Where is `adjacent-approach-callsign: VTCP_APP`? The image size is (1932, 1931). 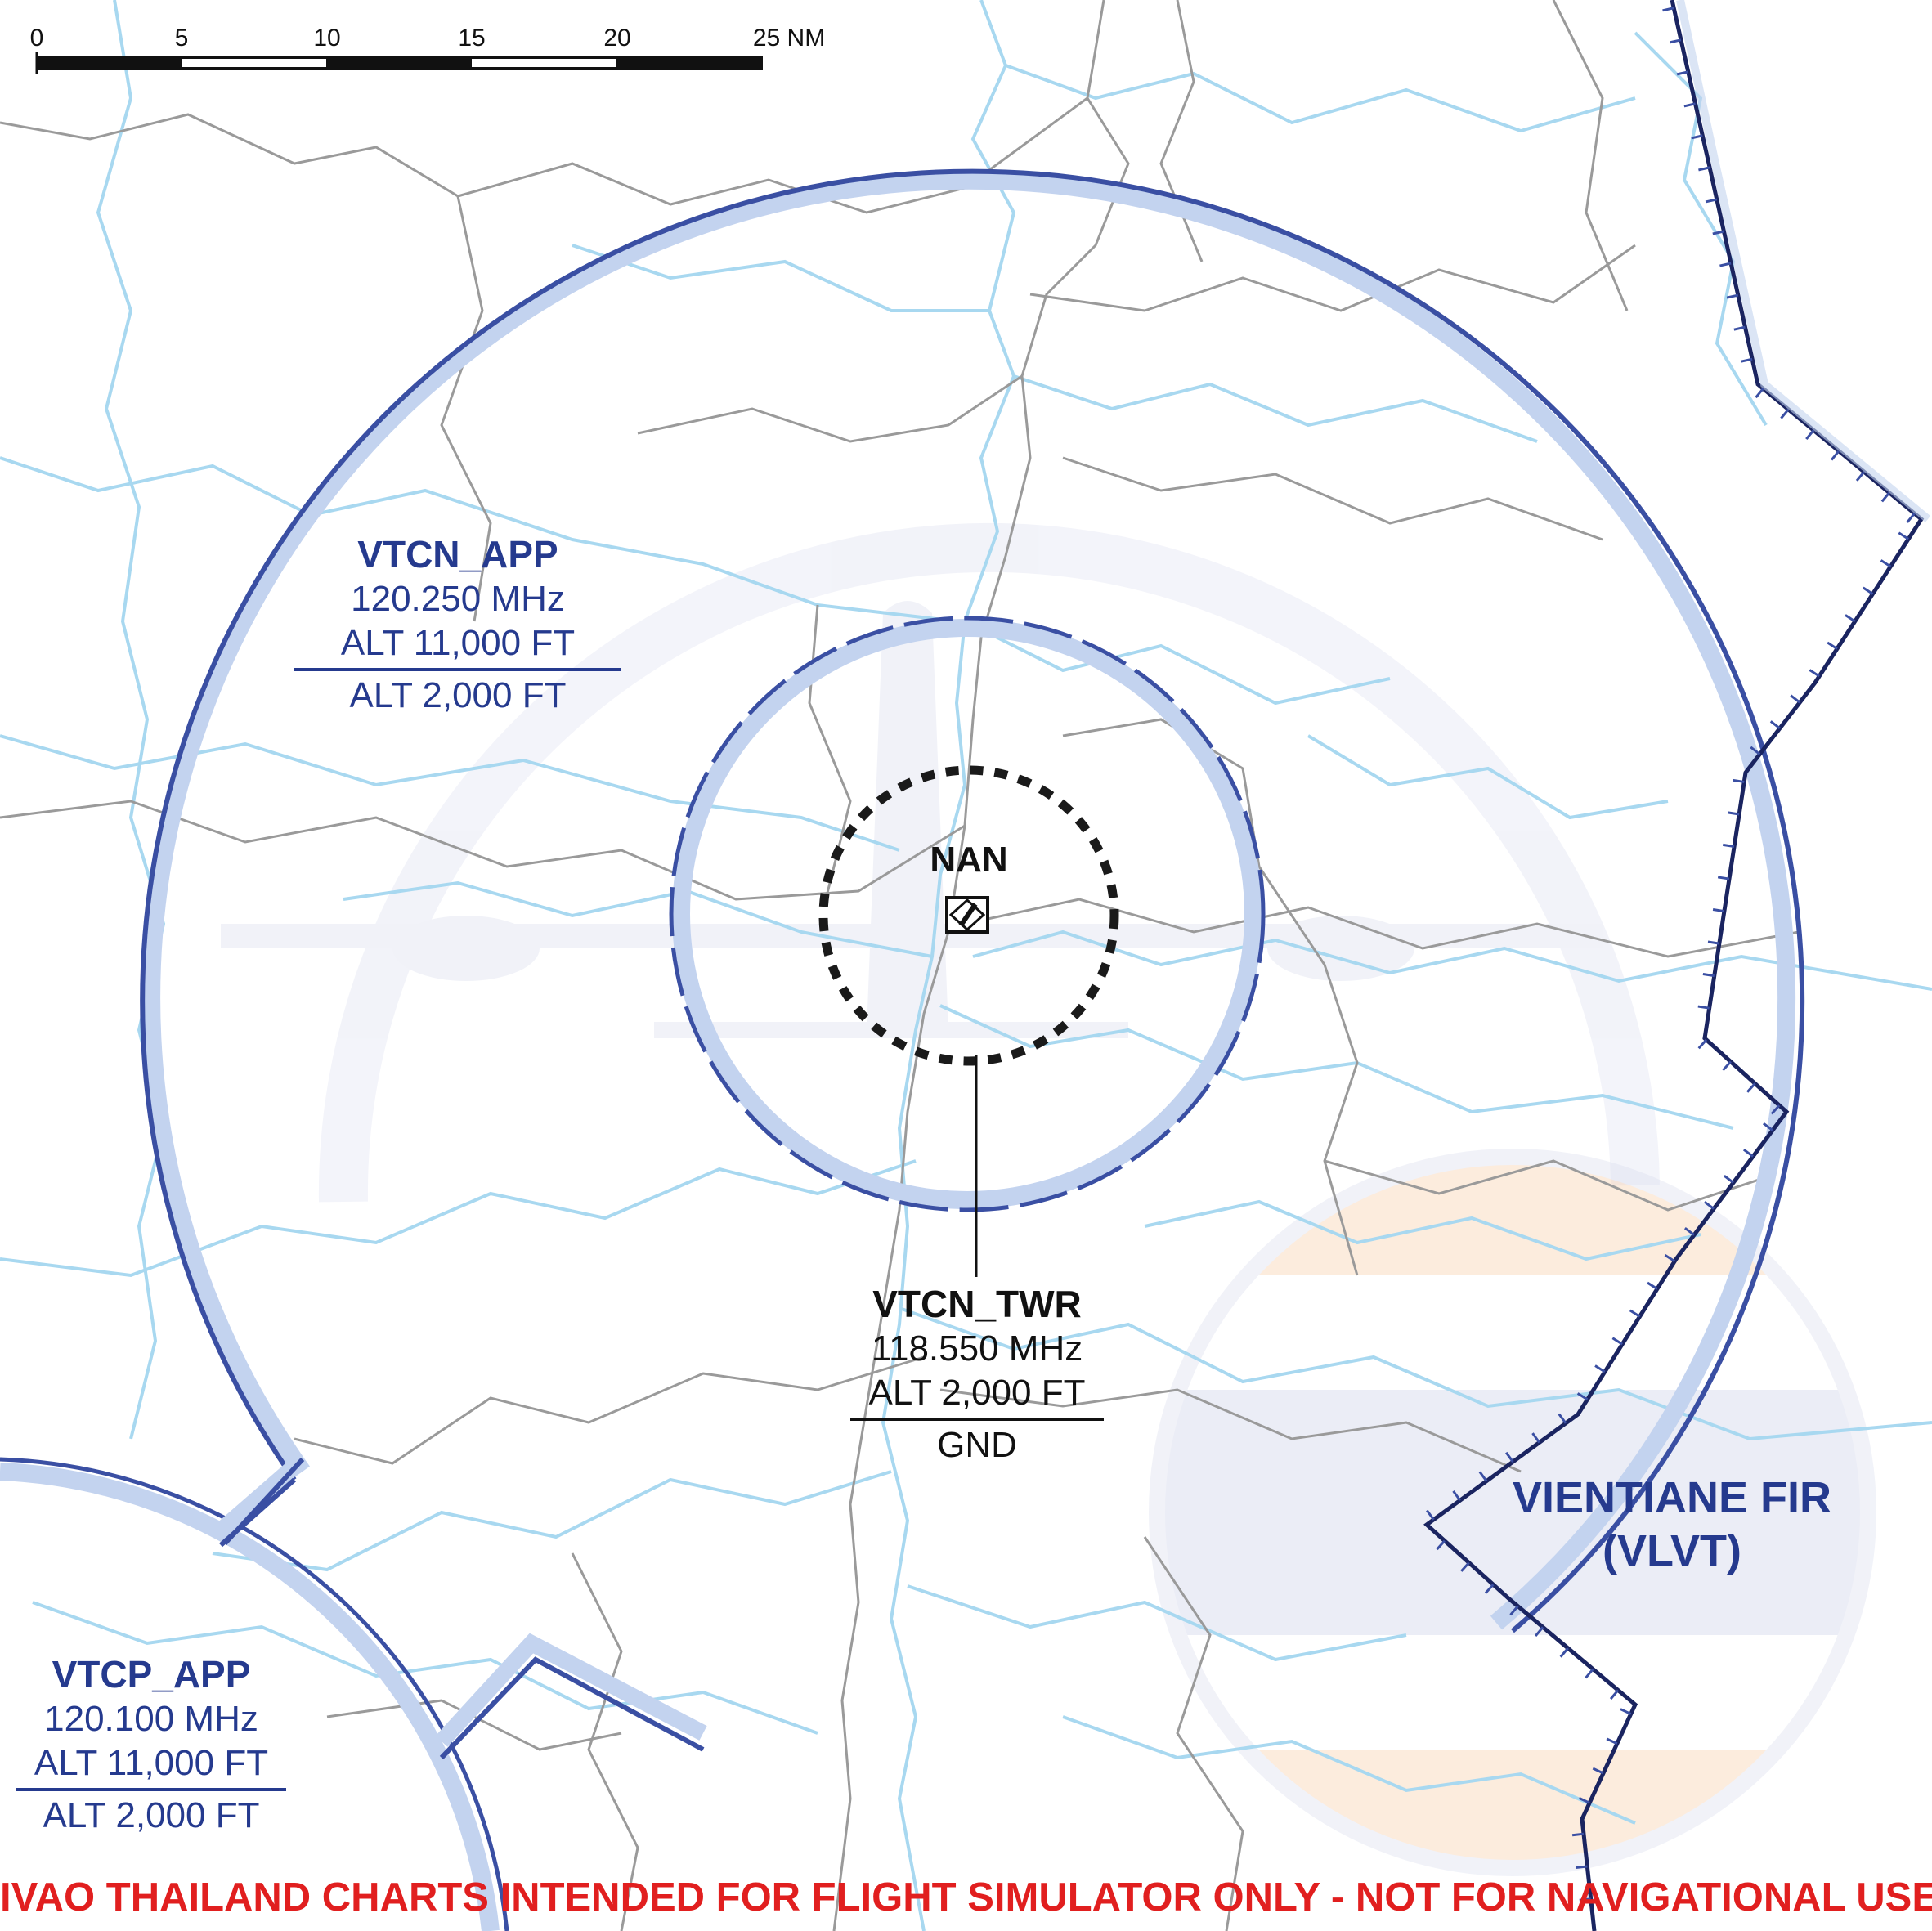
adjacent-approach-callsign: VTCP_APP is located at coordinates (151, 1674).